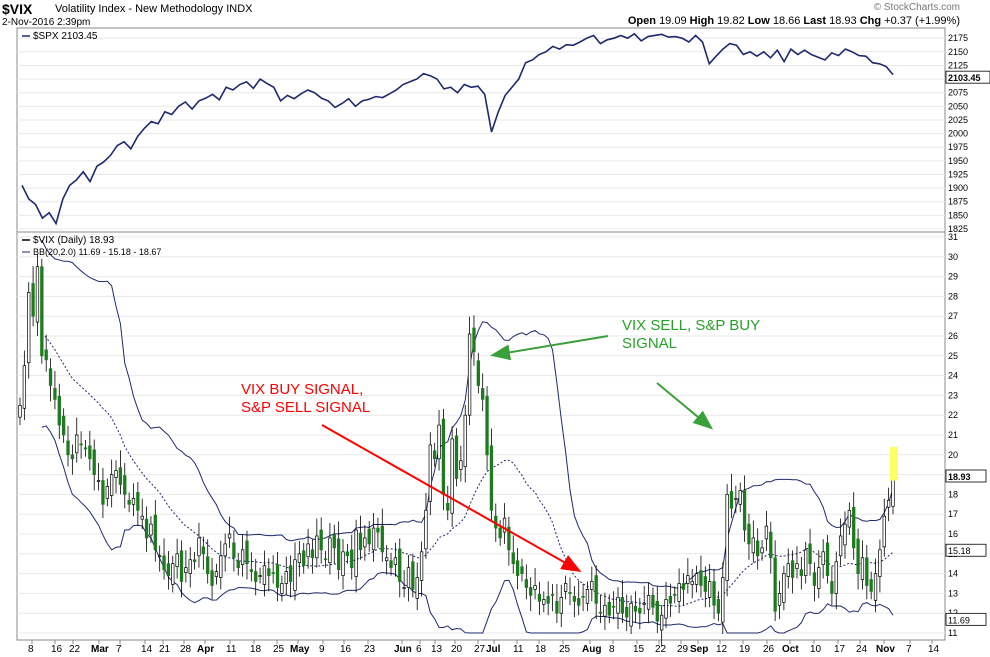  I want to click on spx-tick-label: 2050, so click(958, 106).